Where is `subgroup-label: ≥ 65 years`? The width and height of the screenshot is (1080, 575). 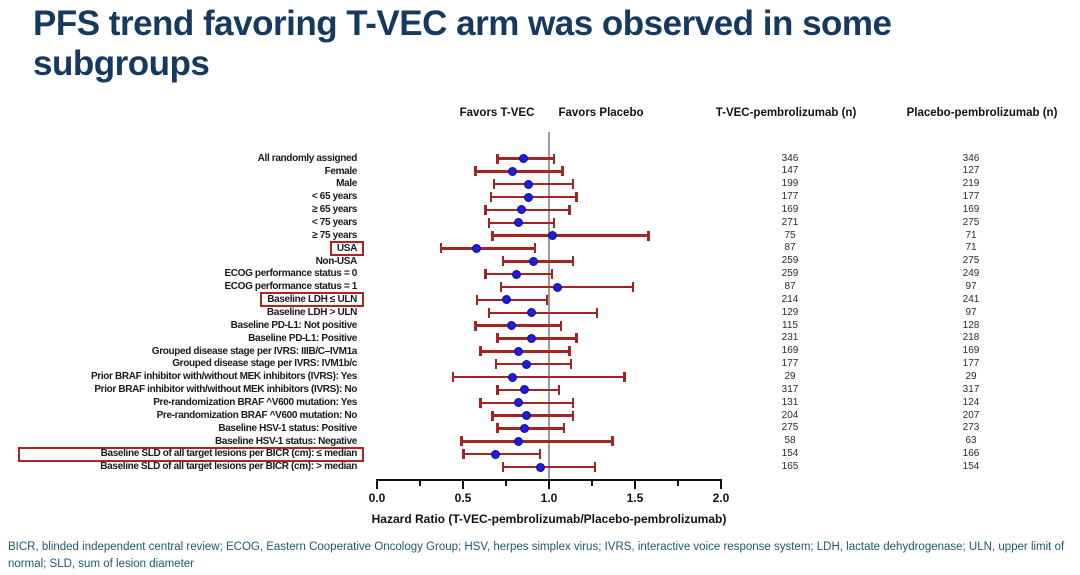
subgroup-label: ≥ 65 years is located at coordinates (334, 210).